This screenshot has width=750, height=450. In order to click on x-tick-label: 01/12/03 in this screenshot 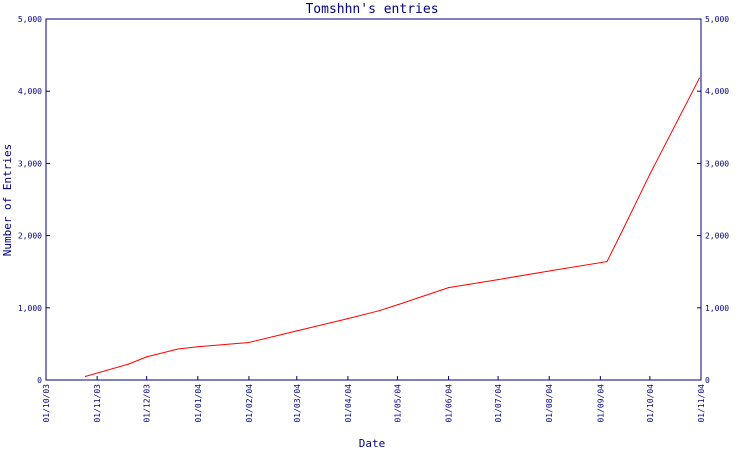, I will do `click(147, 403)`.